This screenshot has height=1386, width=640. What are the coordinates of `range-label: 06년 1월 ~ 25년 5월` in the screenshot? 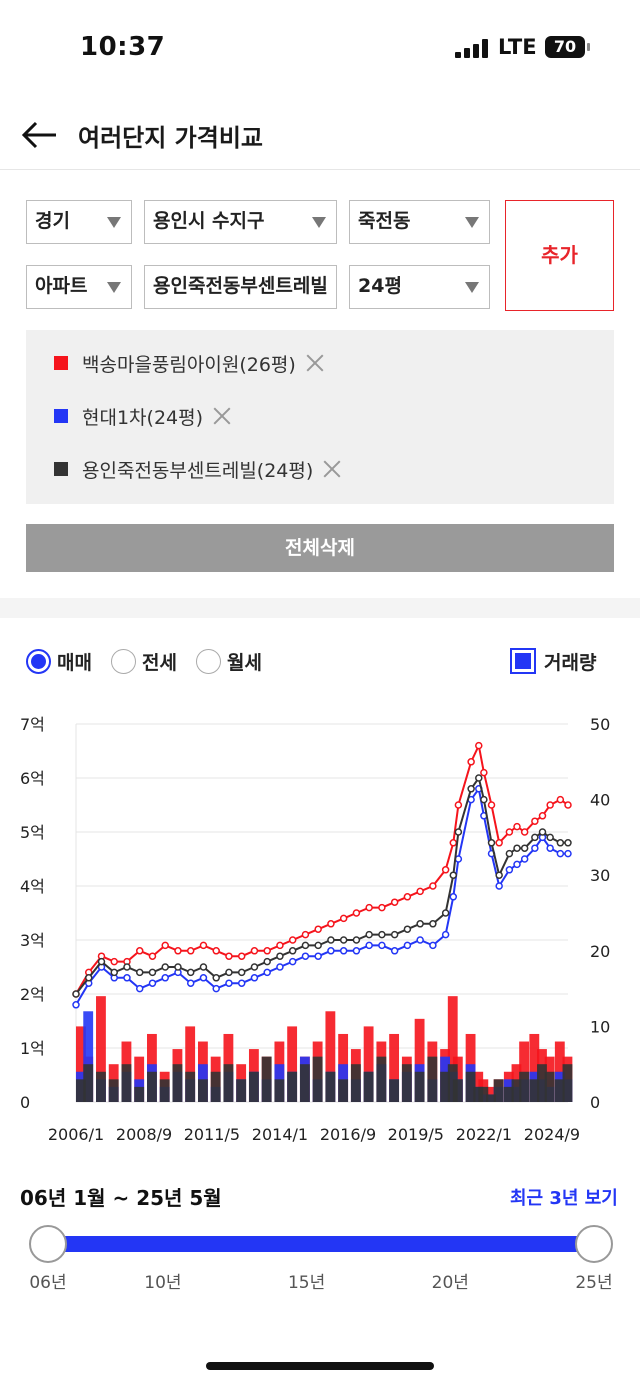 It's located at (121, 1198).